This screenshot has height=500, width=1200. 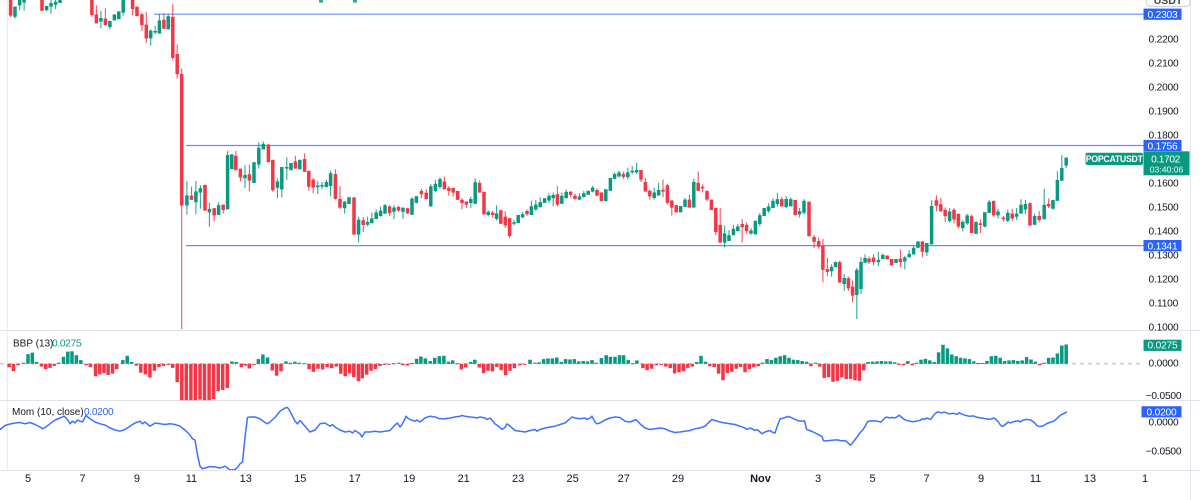 What do you see at coordinates (1167, 170) in the screenshot?
I see `svg-text: 03:40:06` at bounding box center [1167, 170].